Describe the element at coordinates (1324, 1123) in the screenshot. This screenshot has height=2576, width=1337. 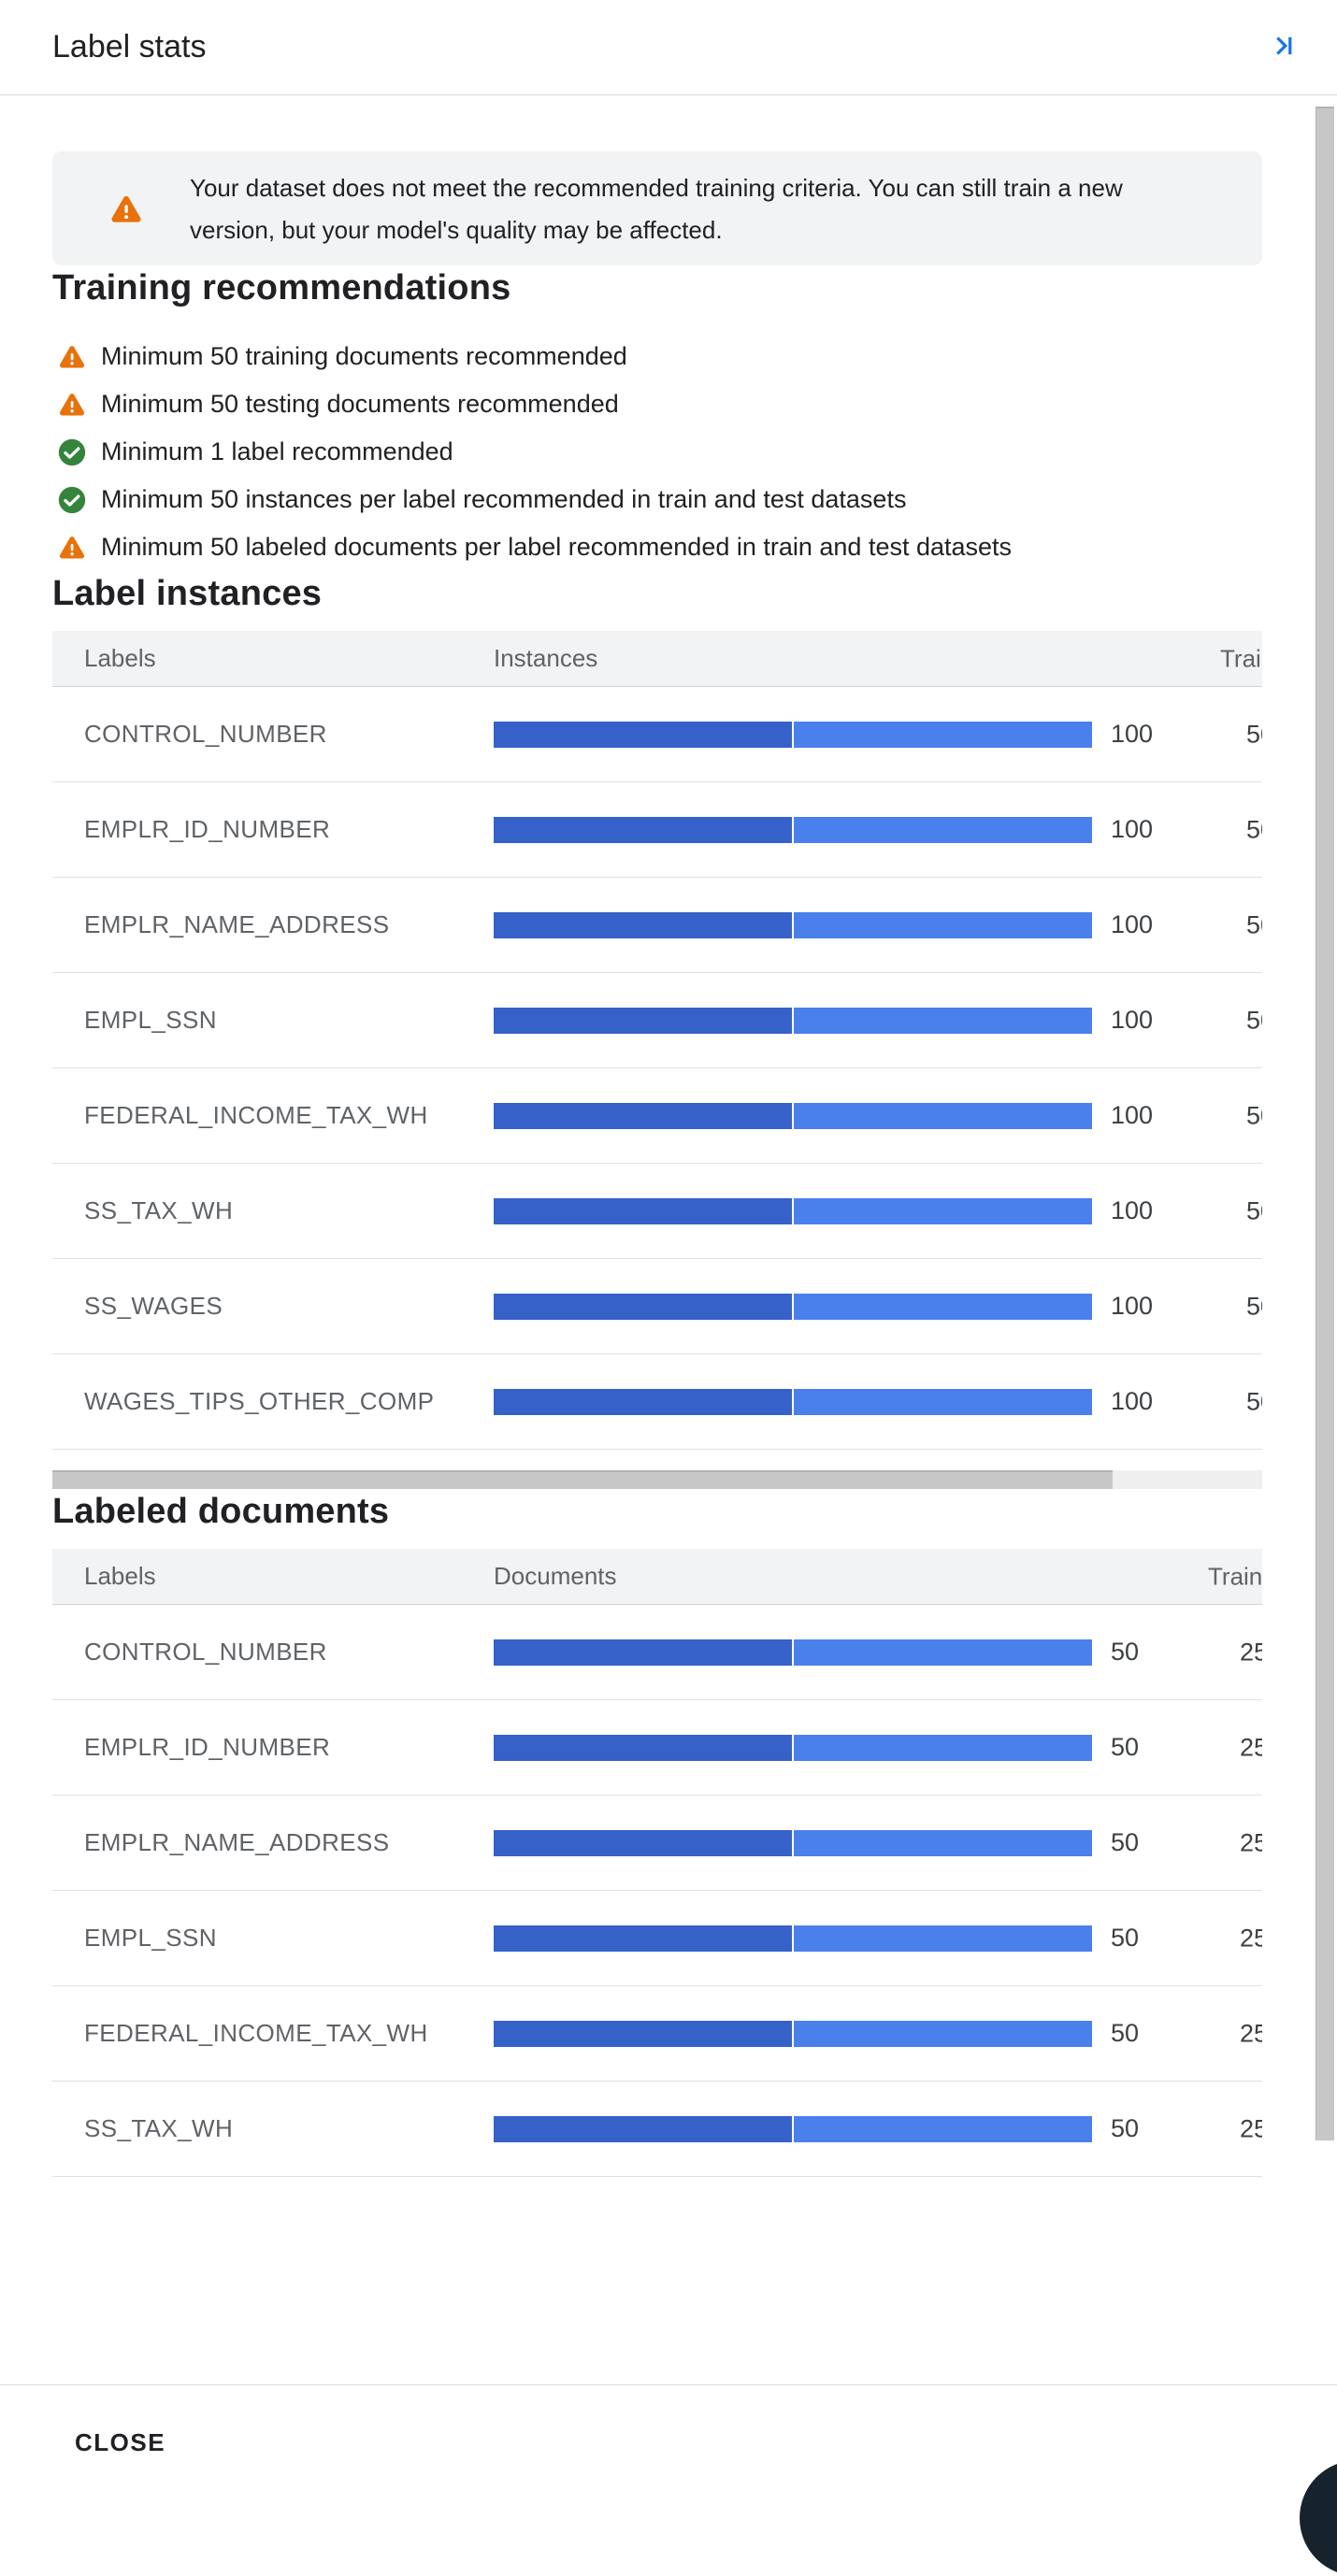
I see `vertical-scrollbar-thumb` at that location.